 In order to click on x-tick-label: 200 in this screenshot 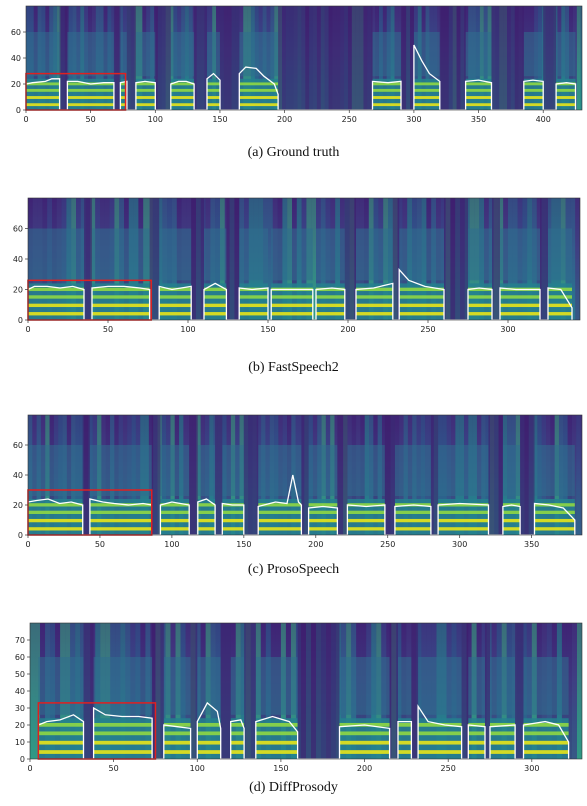, I will do `click(284, 119)`.